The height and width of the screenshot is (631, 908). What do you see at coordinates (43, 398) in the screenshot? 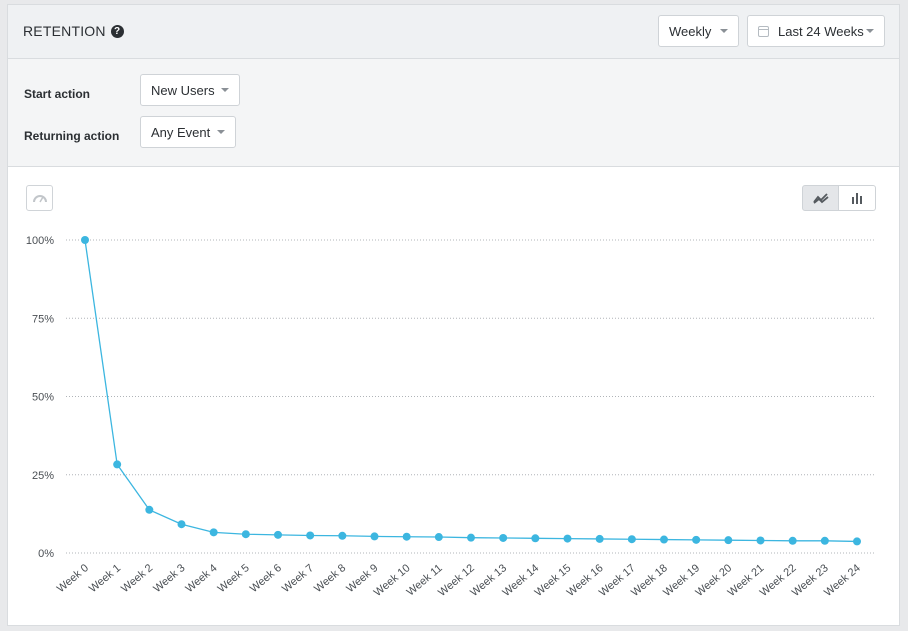
I see `y-tick-label: 50%` at bounding box center [43, 398].